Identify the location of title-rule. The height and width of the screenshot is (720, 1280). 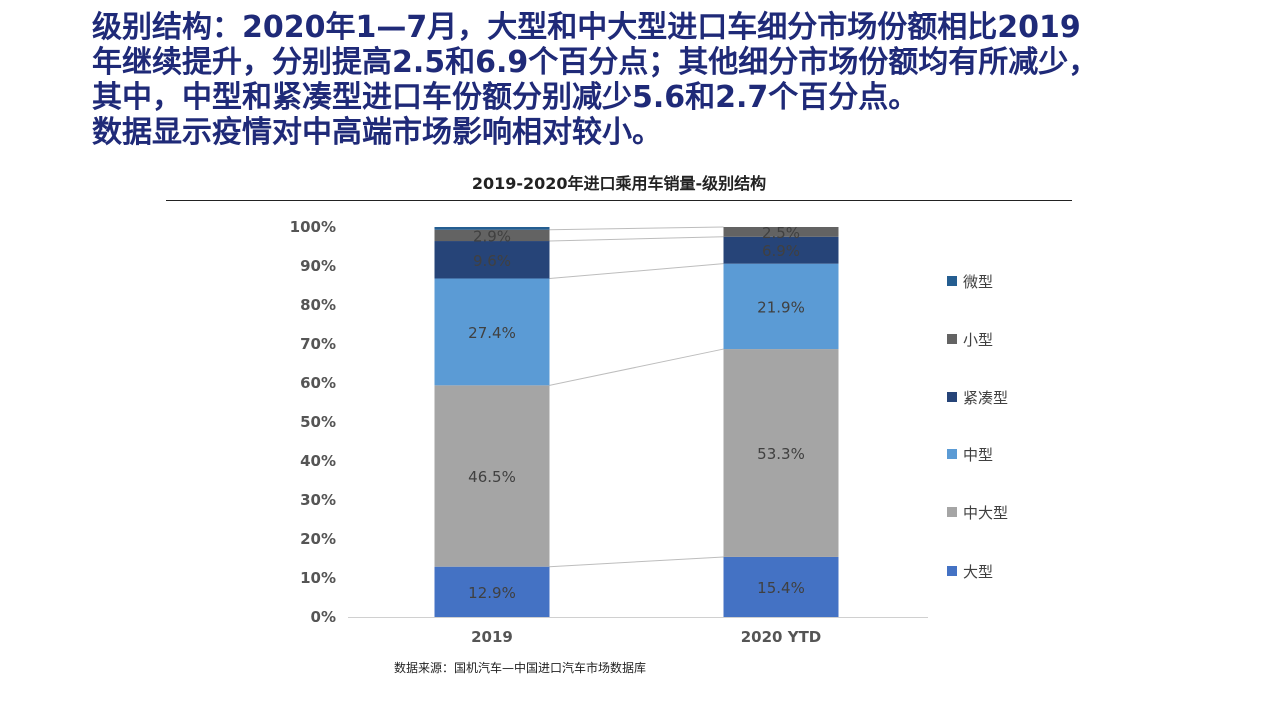
(619, 200).